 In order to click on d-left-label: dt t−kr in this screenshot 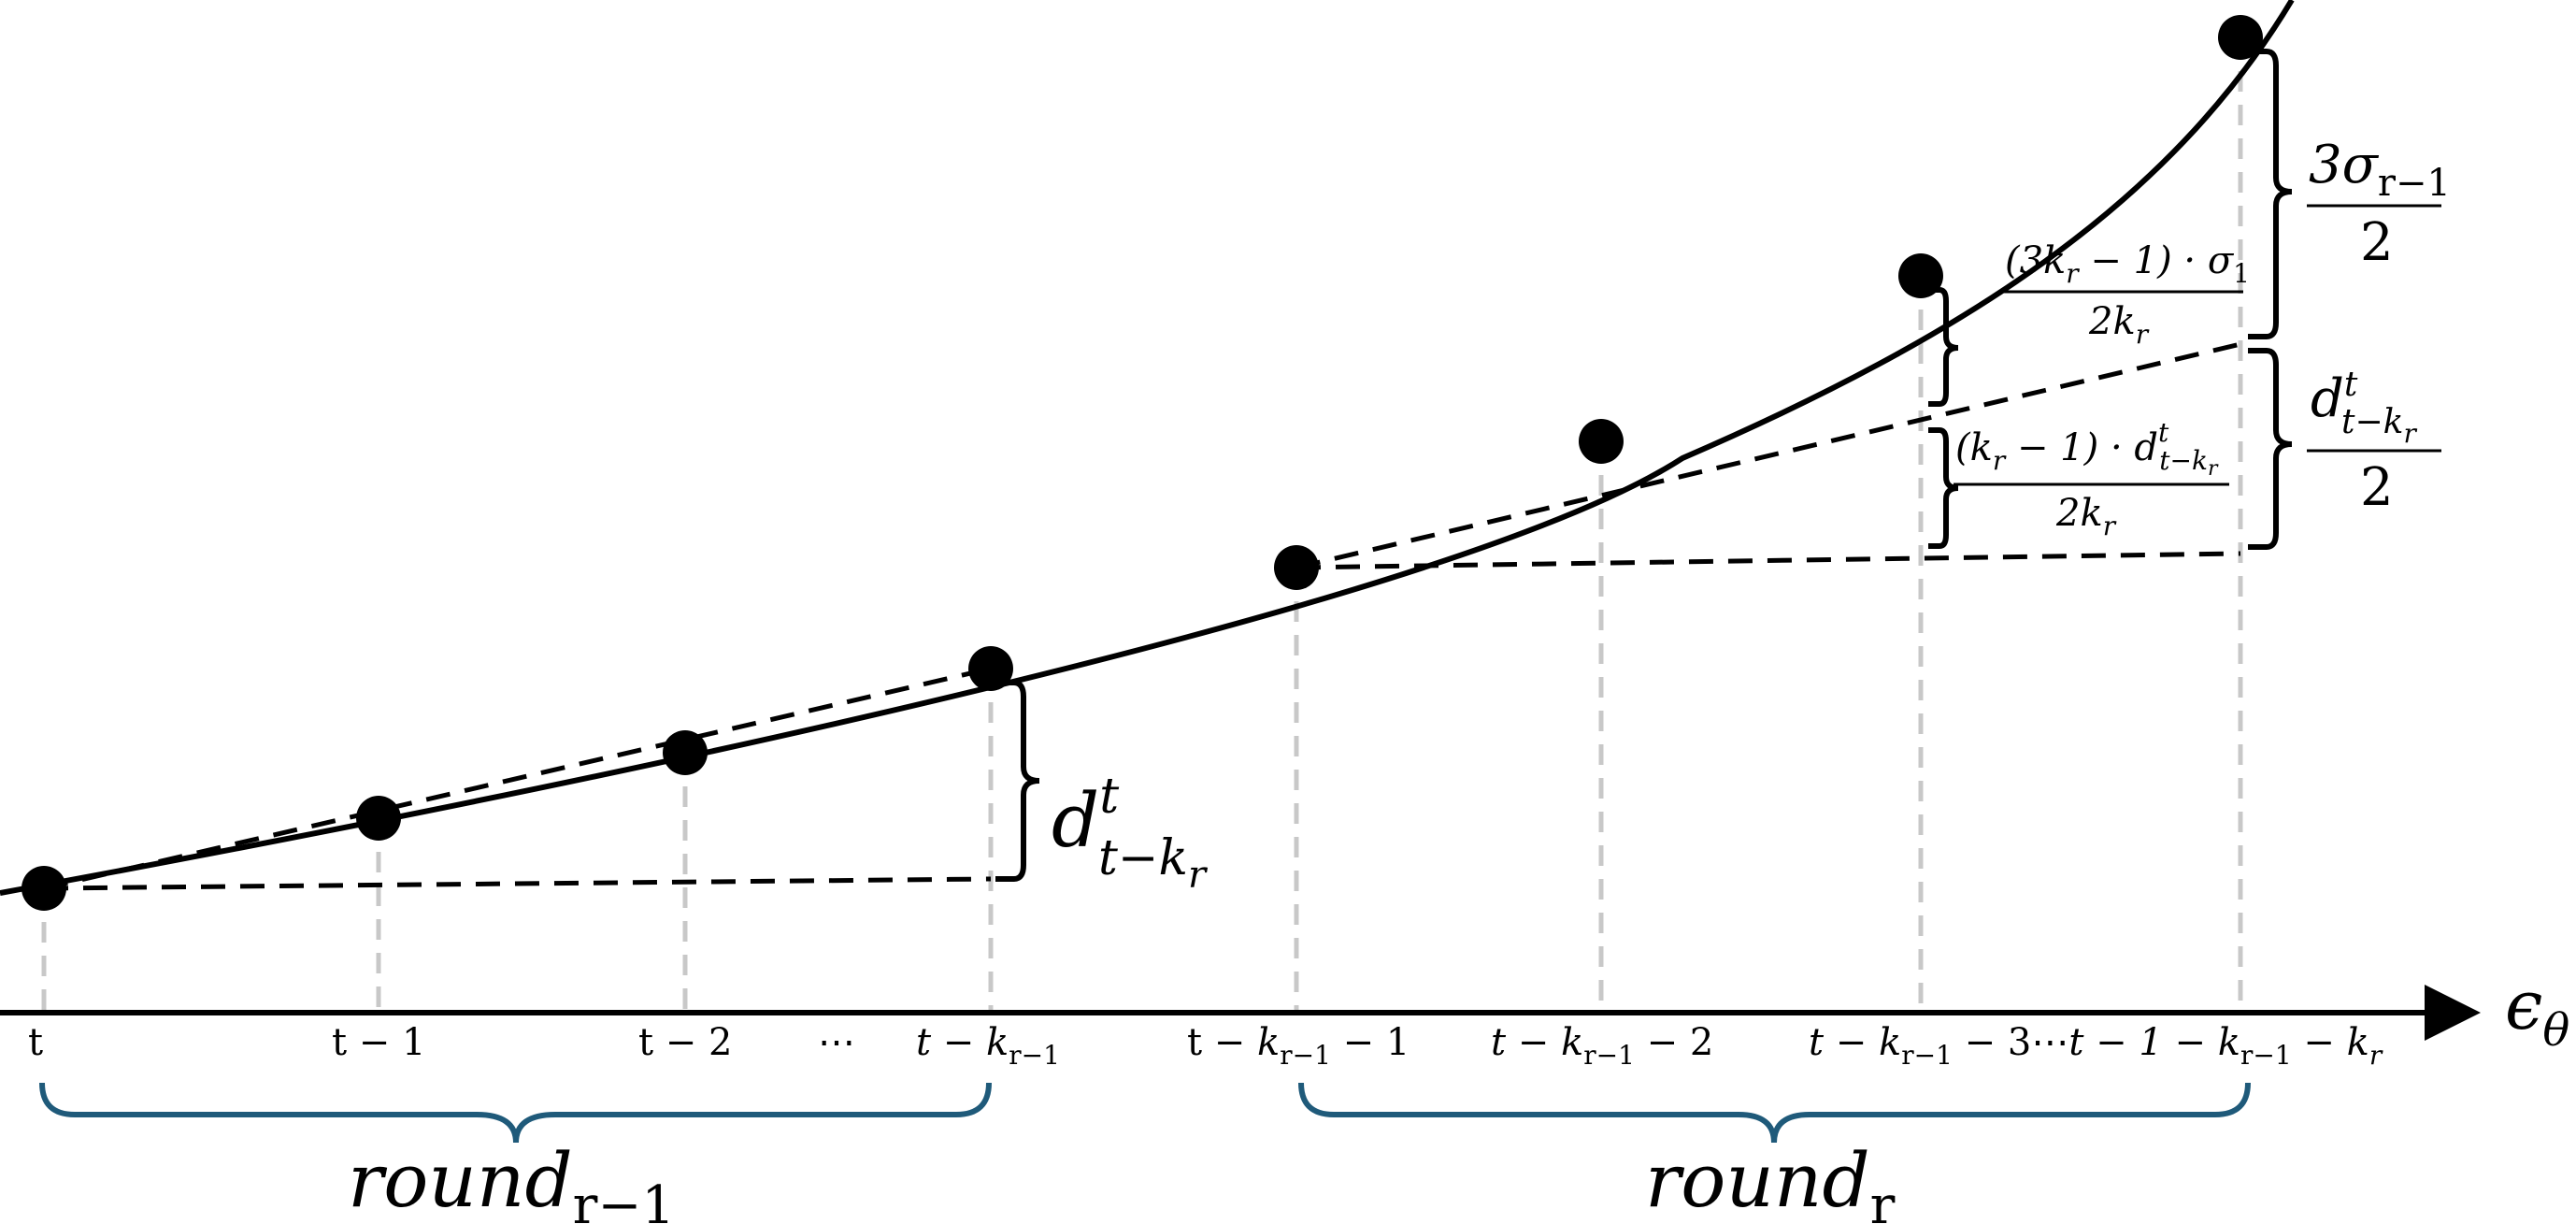, I will do `click(1130, 833)`.